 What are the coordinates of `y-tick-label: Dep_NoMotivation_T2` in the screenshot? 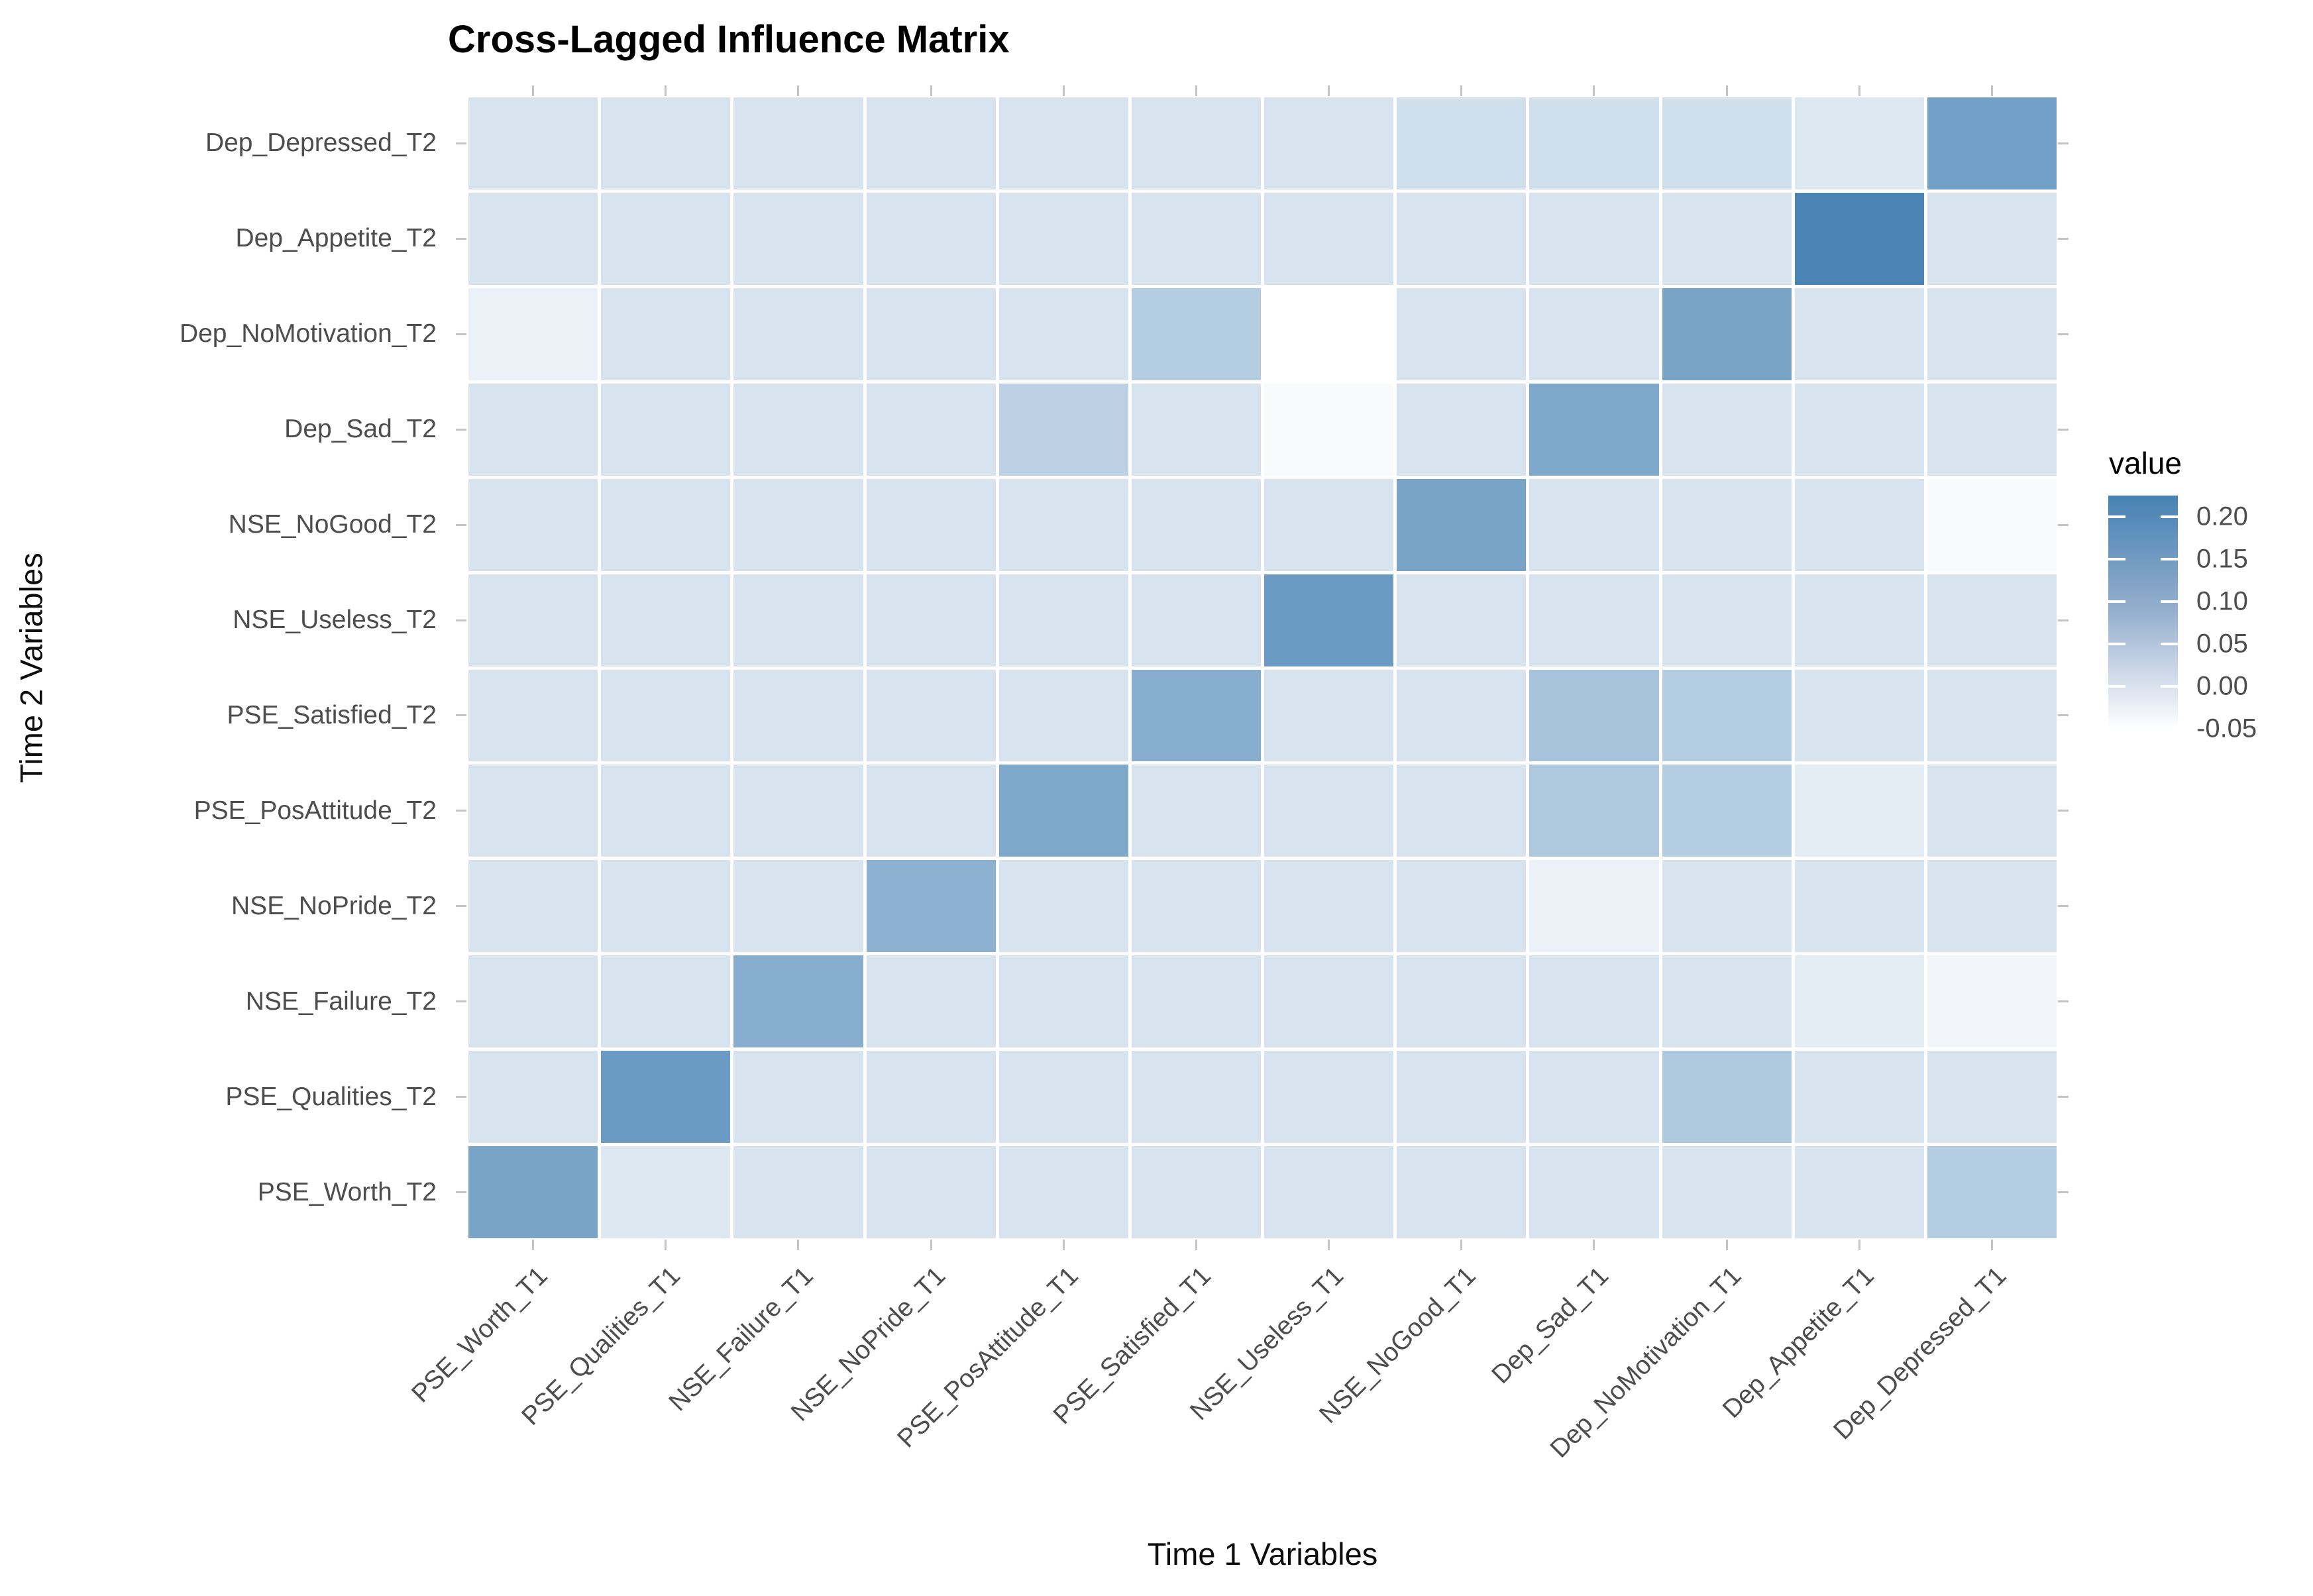 It's located at (308, 333).